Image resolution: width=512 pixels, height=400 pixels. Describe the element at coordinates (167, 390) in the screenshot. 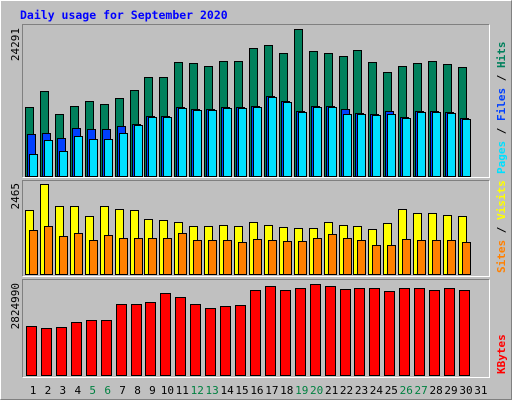

I see `x-tick-label: 10` at that location.